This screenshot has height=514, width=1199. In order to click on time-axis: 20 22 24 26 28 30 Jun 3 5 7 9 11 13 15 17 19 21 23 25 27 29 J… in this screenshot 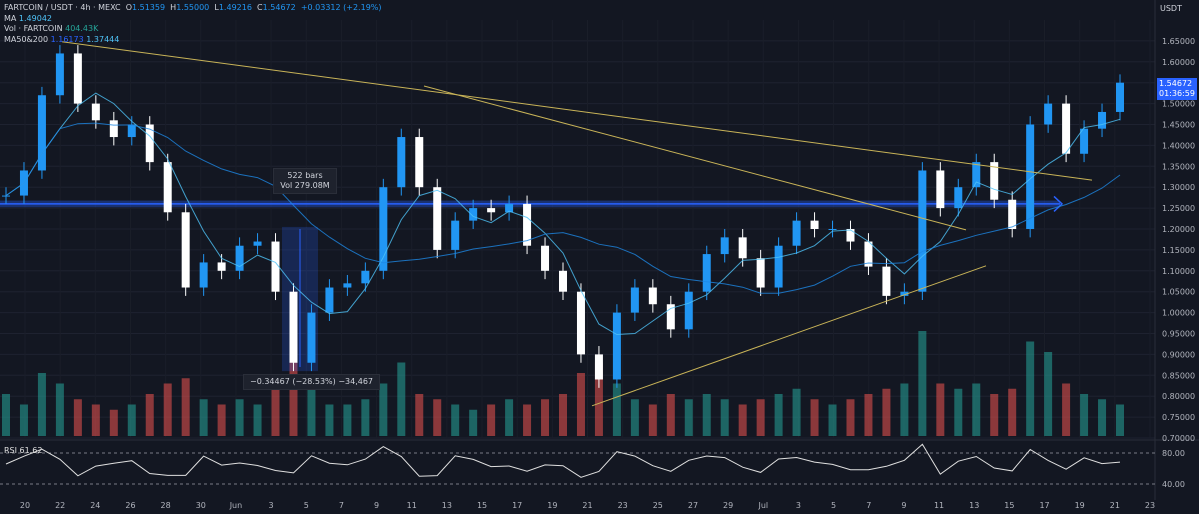, I will do `click(587, 505)`.